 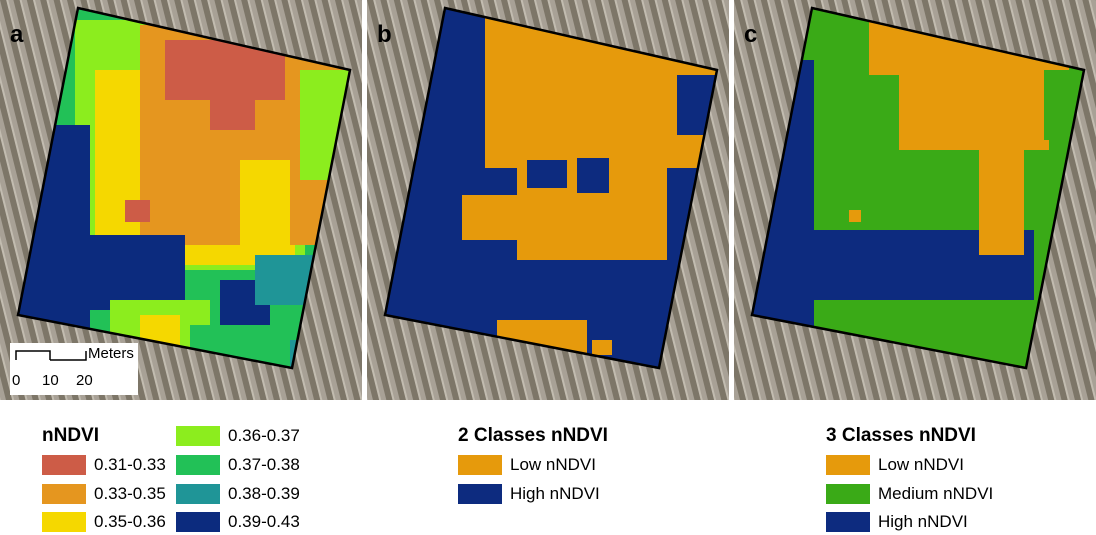 I want to click on legend-label: 0.37-0.38, so click(x=264, y=464).